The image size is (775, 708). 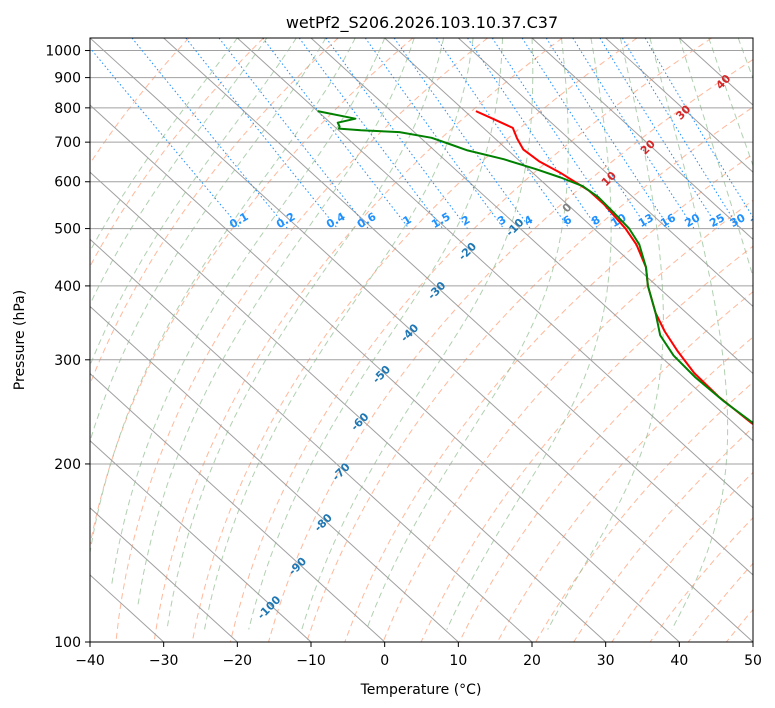 What do you see at coordinates (384, 661) in the screenshot?
I see `x-tick-label: 0` at bounding box center [384, 661].